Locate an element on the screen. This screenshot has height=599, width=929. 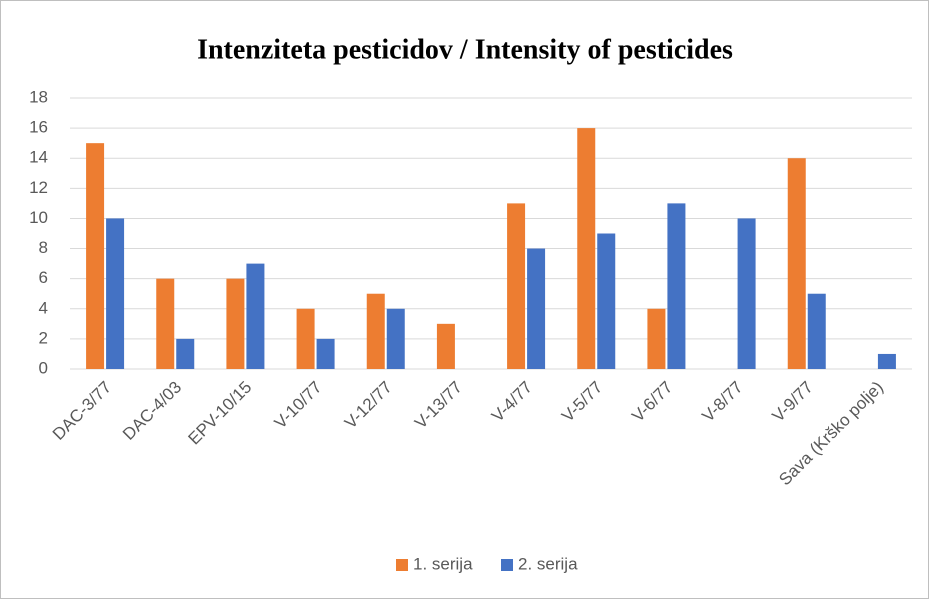
y-tick-label: 6 is located at coordinates (43, 277).